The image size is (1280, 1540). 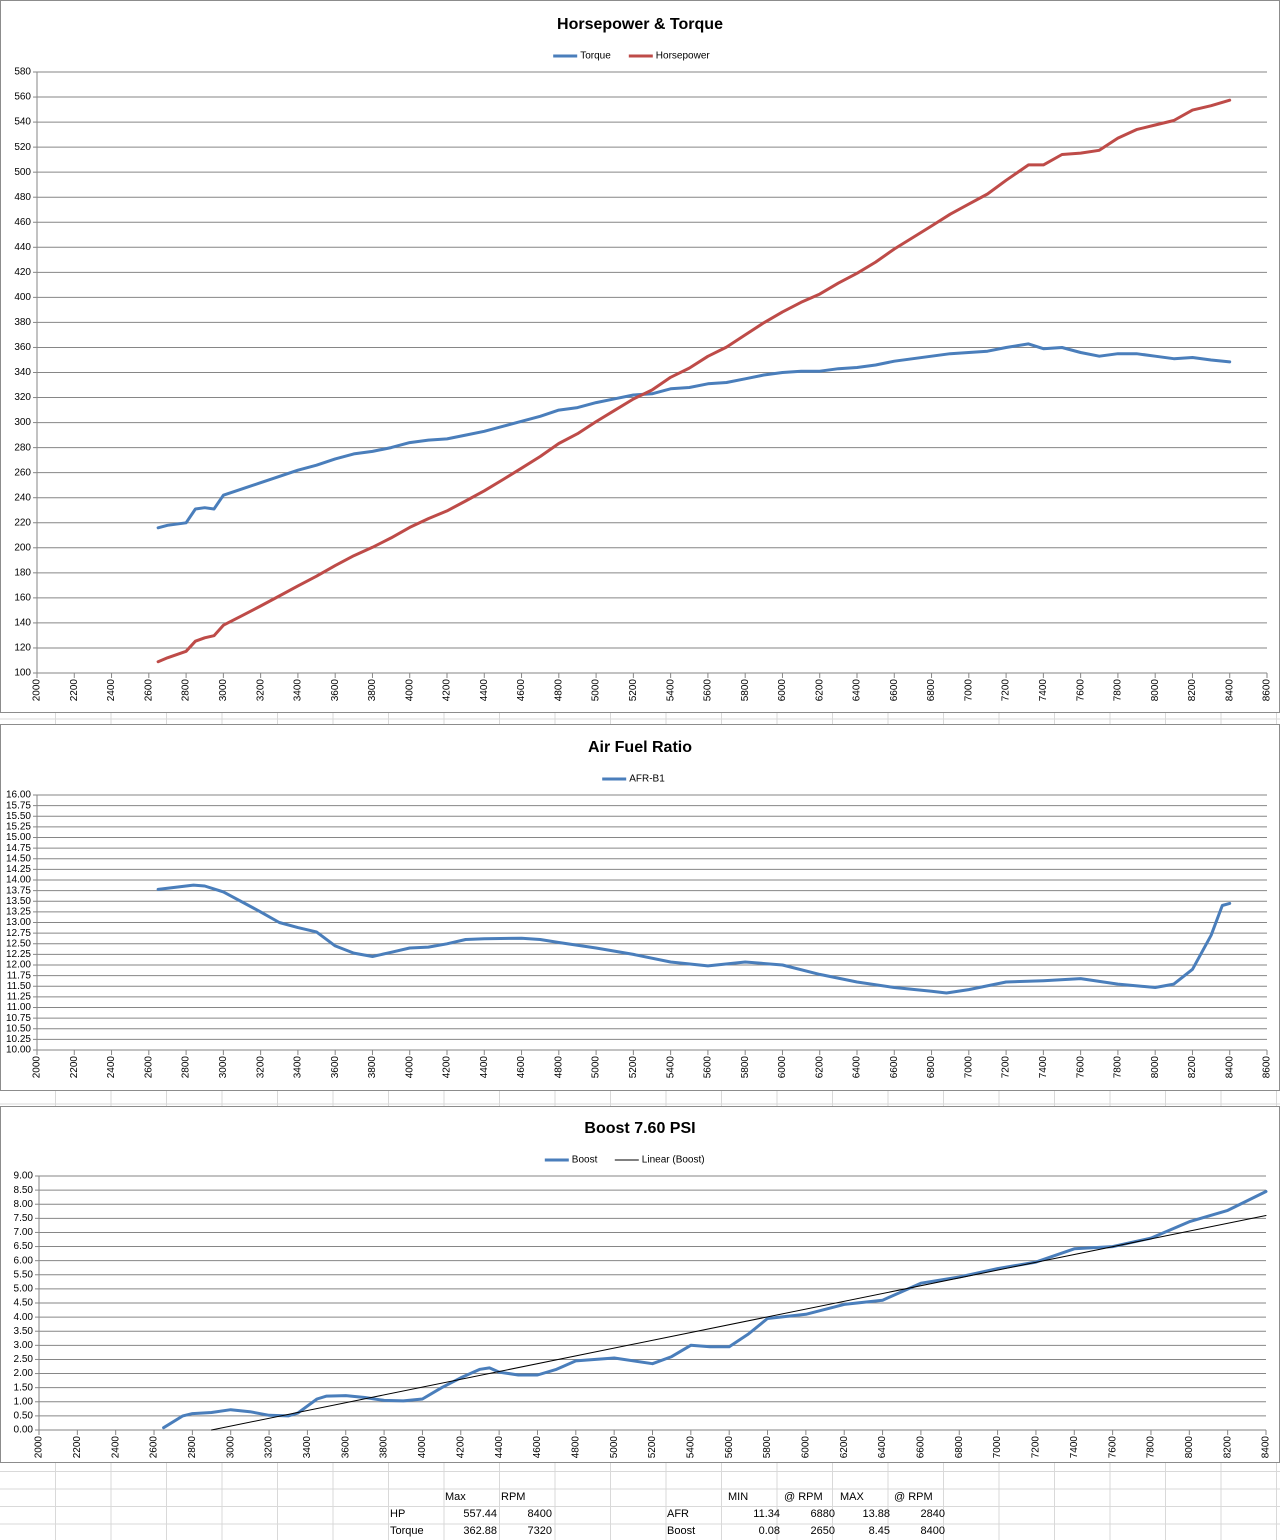 What do you see at coordinates (22, 122) in the screenshot?
I see `y-tick-label: 540` at bounding box center [22, 122].